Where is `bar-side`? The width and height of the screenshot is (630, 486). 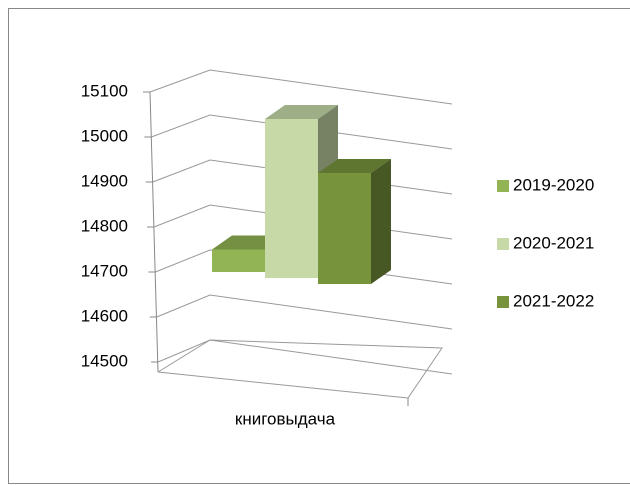 bar-side is located at coordinates (381, 221).